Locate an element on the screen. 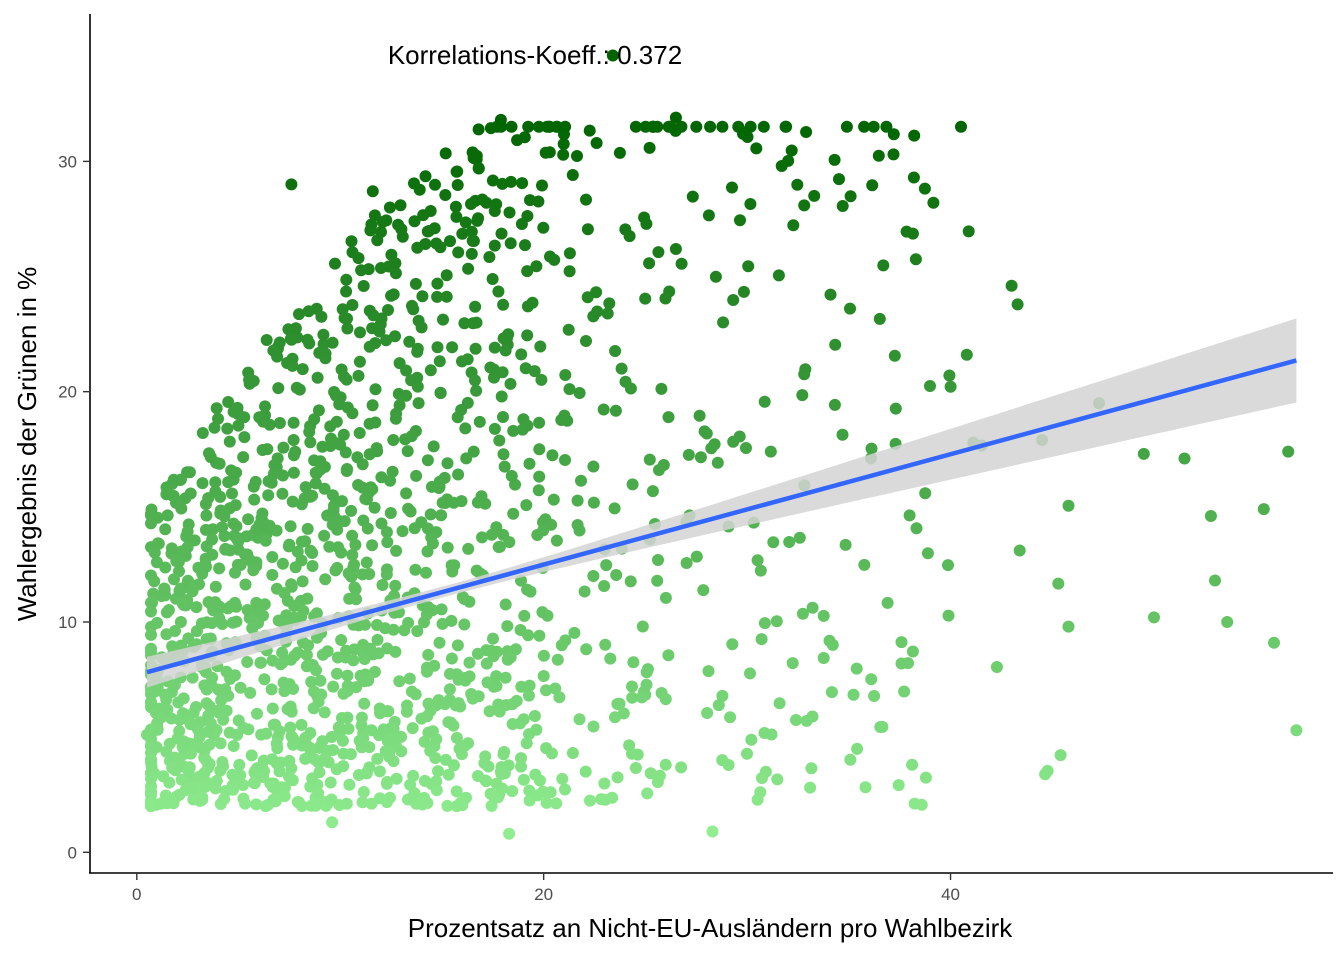 This screenshot has width=1344, height=960. y-tick-label: 0 is located at coordinates (72, 852).